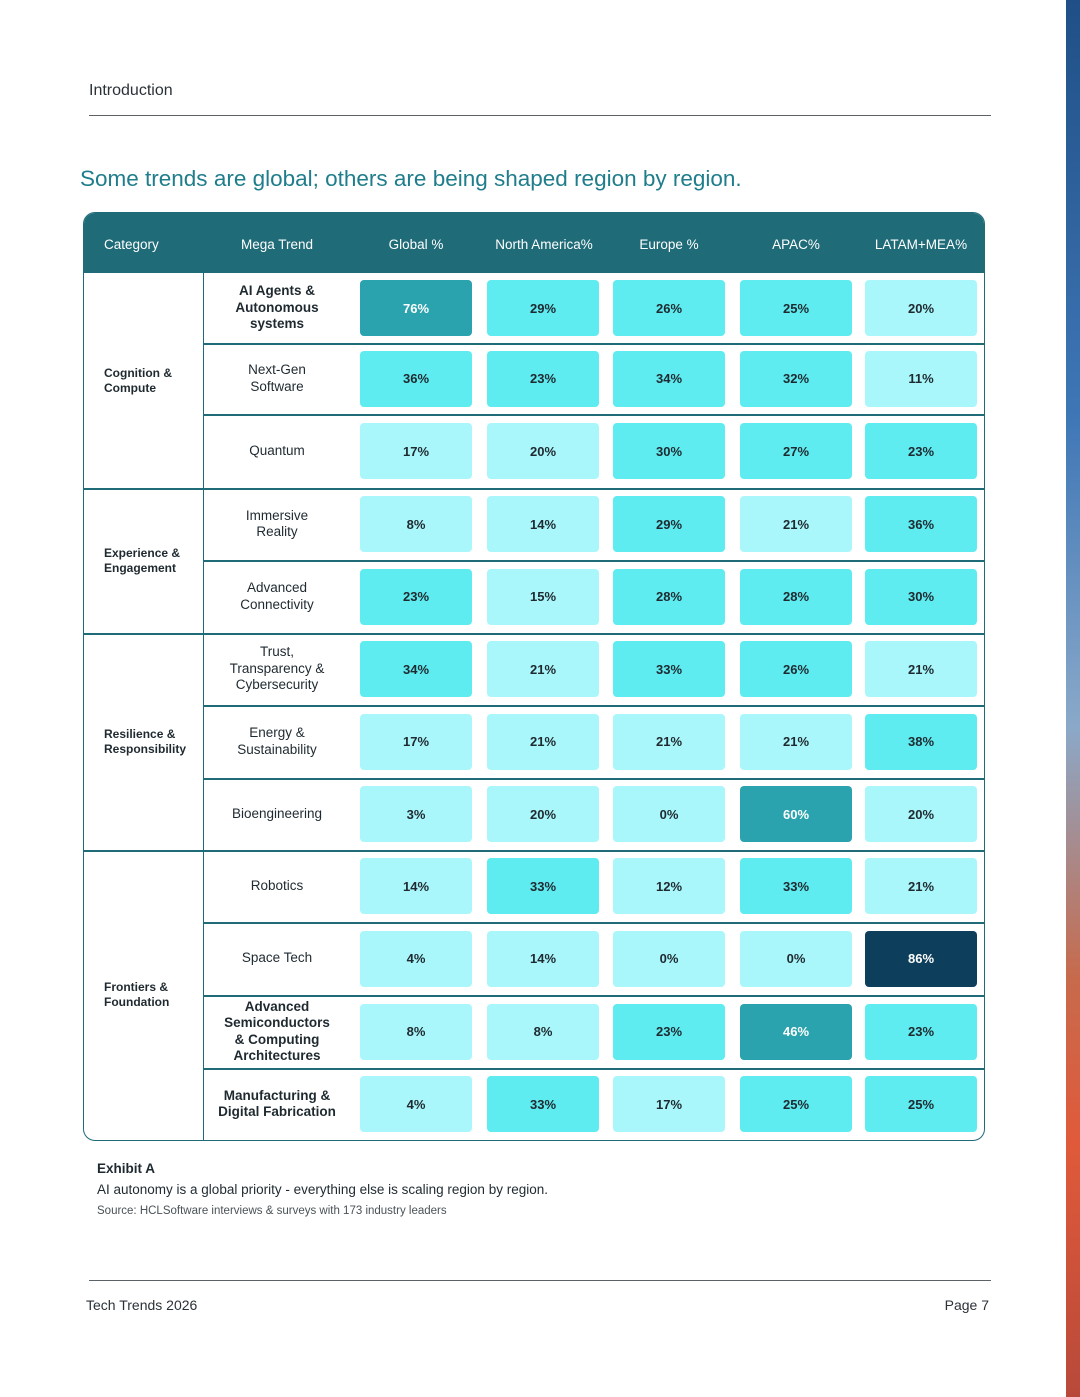  I want to click on value-cell: 36%, so click(921, 524).